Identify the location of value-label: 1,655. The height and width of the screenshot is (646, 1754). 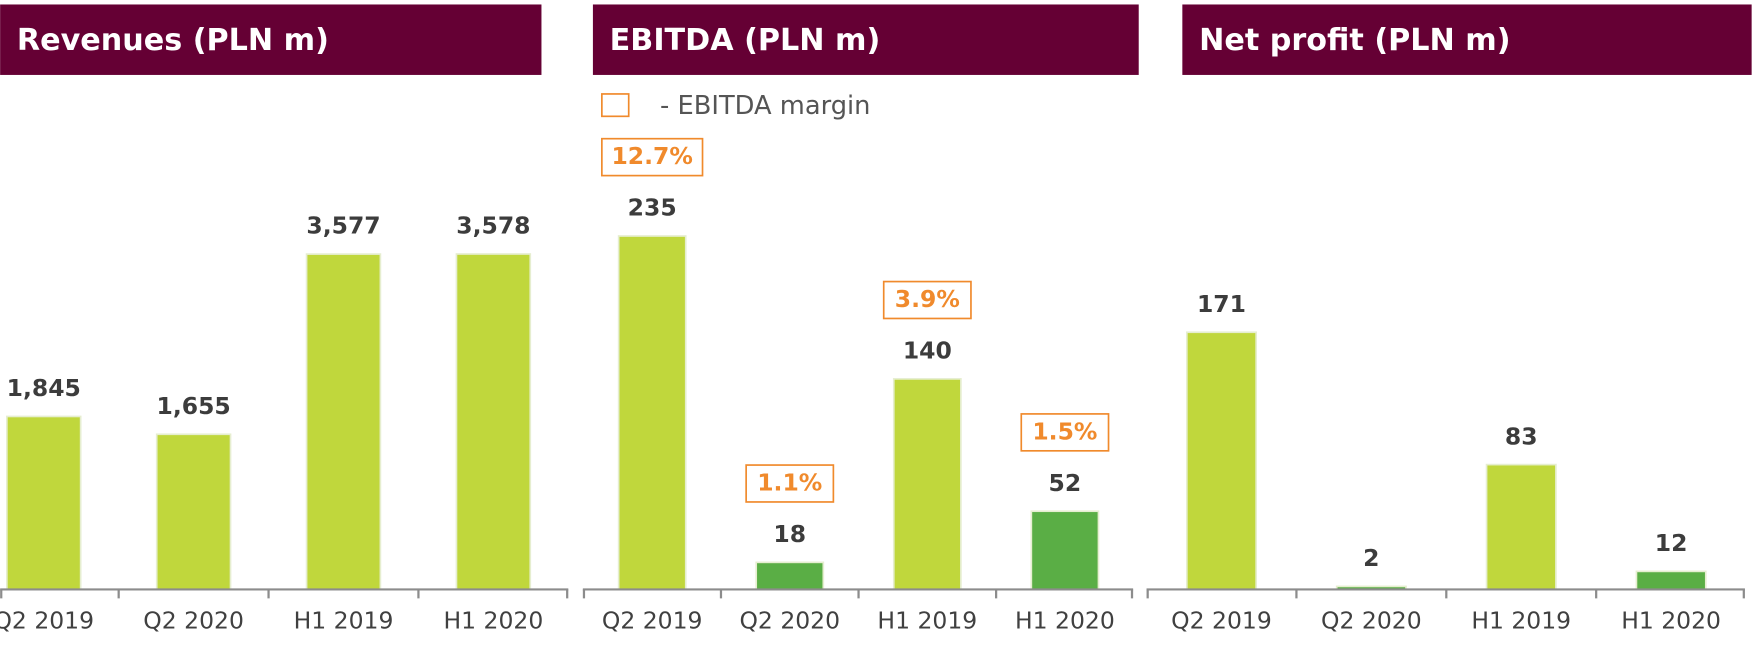
(193, 406).